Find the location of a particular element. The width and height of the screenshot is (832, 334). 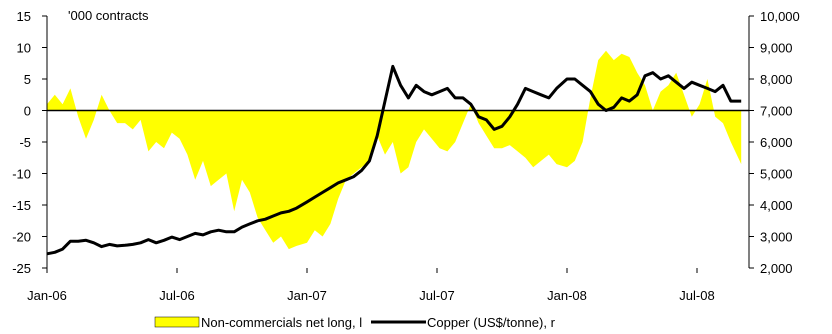

x-tick-label: Jan-06 is located at coordinates (47, 295).